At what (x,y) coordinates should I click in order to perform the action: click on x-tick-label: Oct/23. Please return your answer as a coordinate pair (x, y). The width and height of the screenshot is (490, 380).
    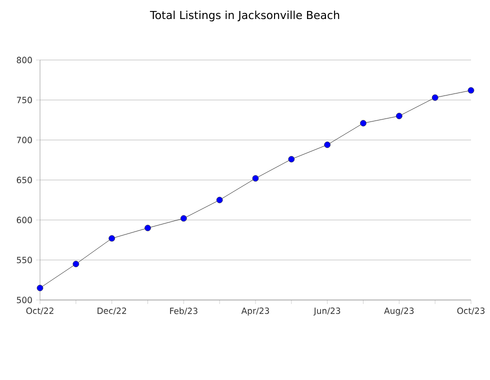
    Looking at the image, I should click on (470, 311).